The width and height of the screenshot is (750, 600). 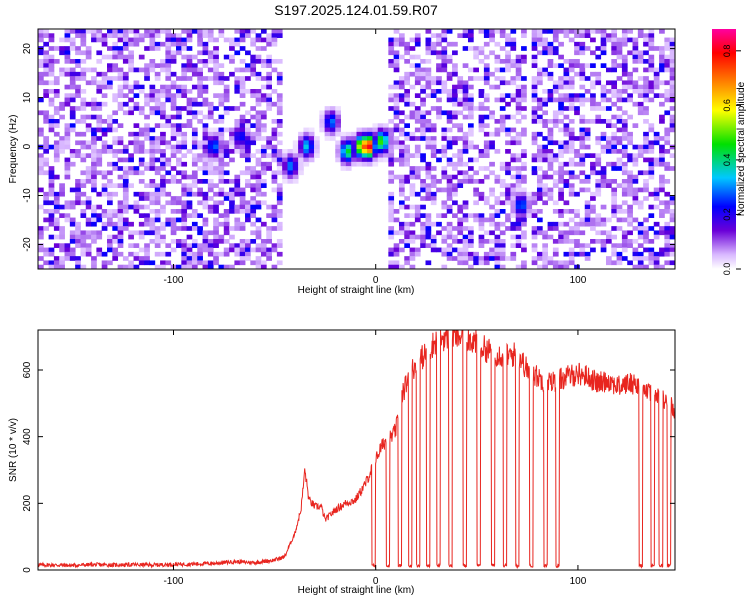 I want to click on snr-x-tick-label: 100, so click(x=578, y=581).